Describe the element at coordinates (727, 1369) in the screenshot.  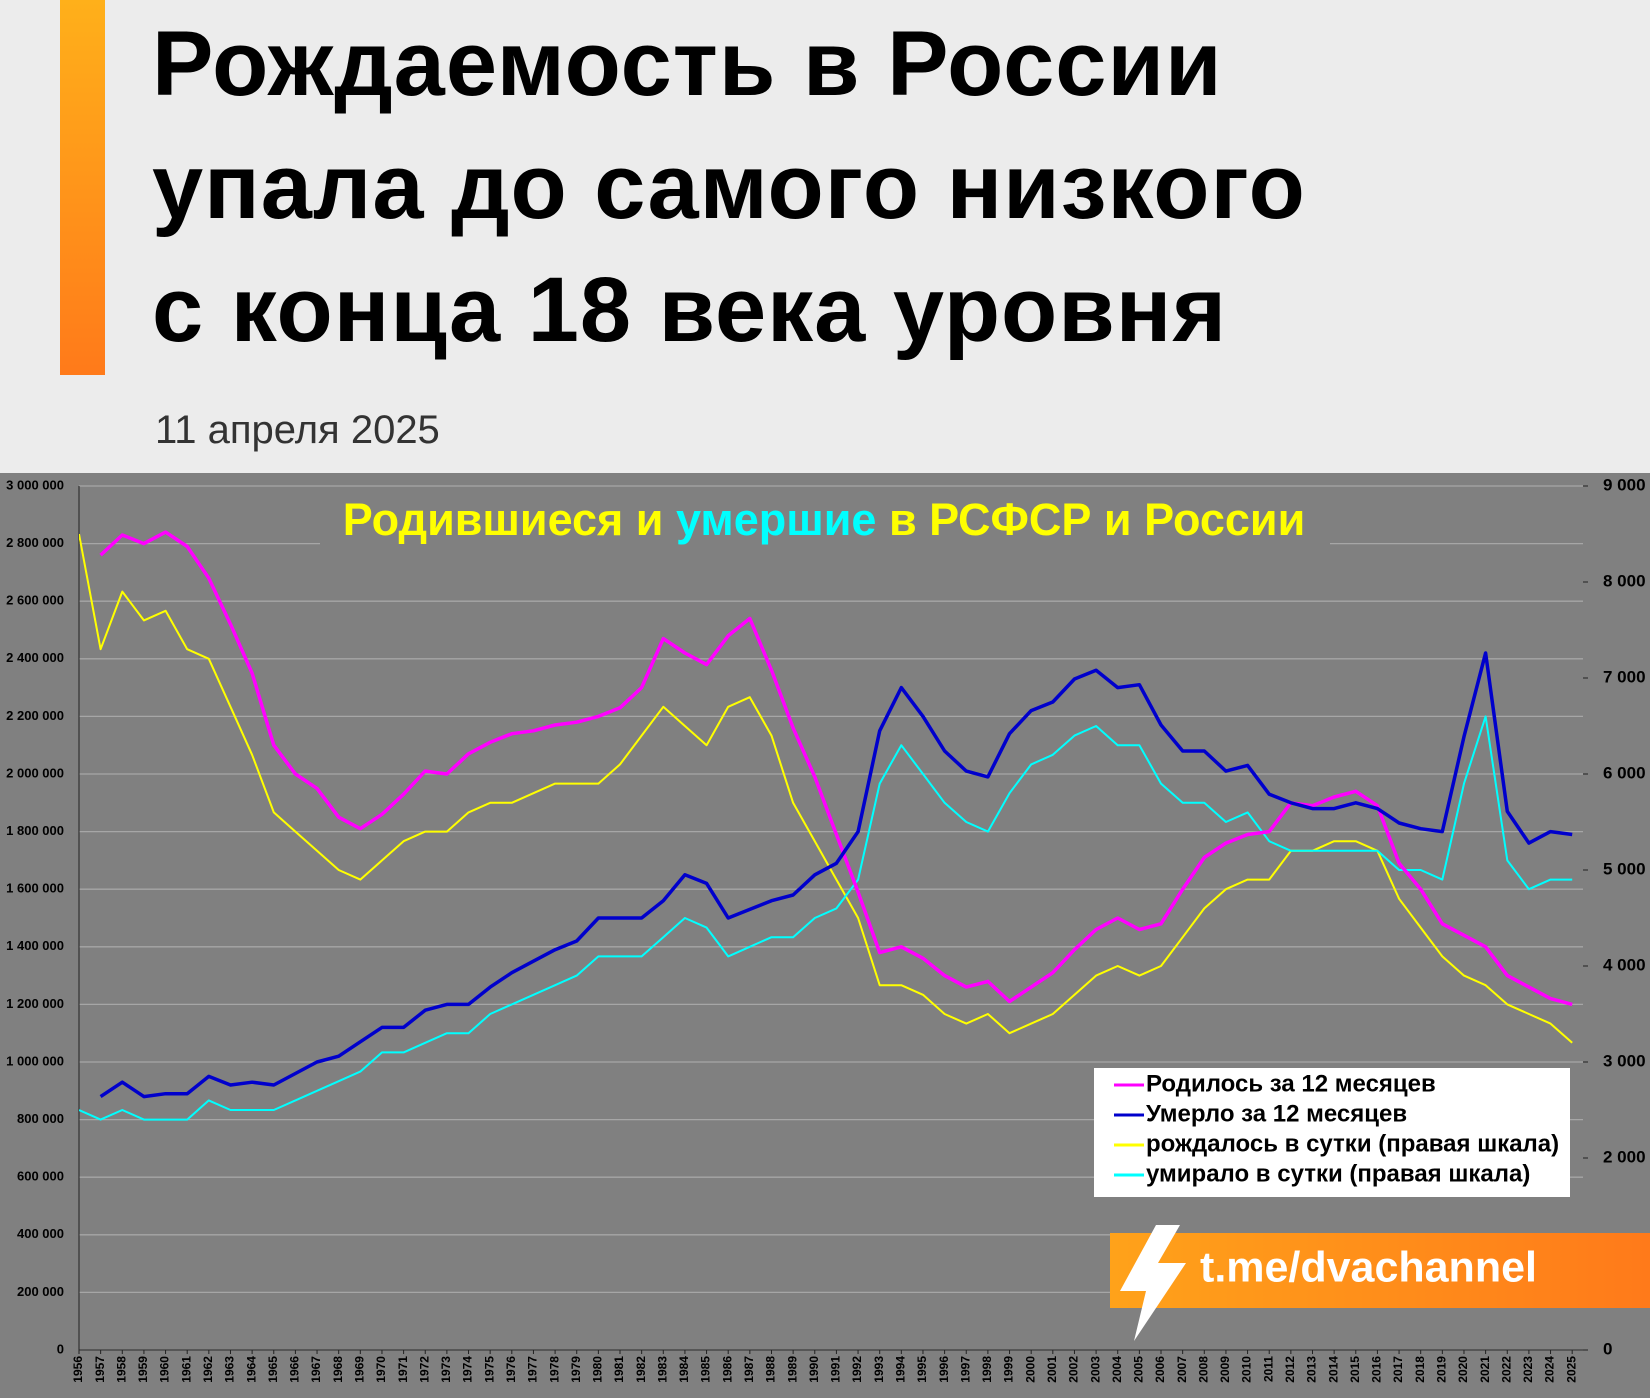
I see `x-tick-label: 1986` at that location.